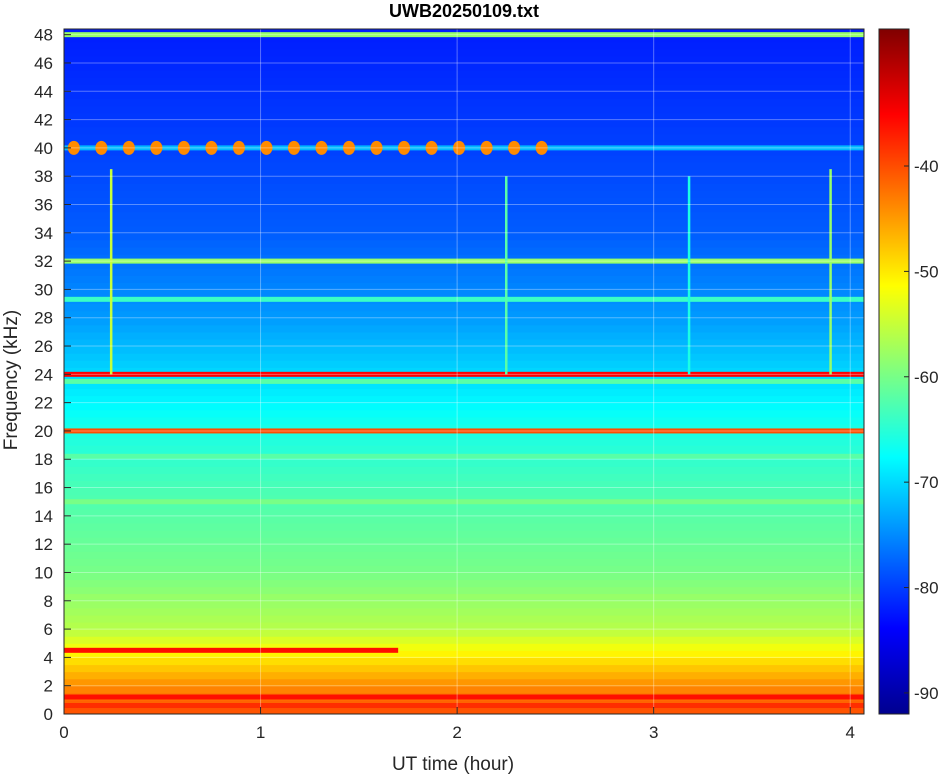  Describe the element at coordinates (456, 732) in the screenshot. I see `x-tick-label: 2` at that location.